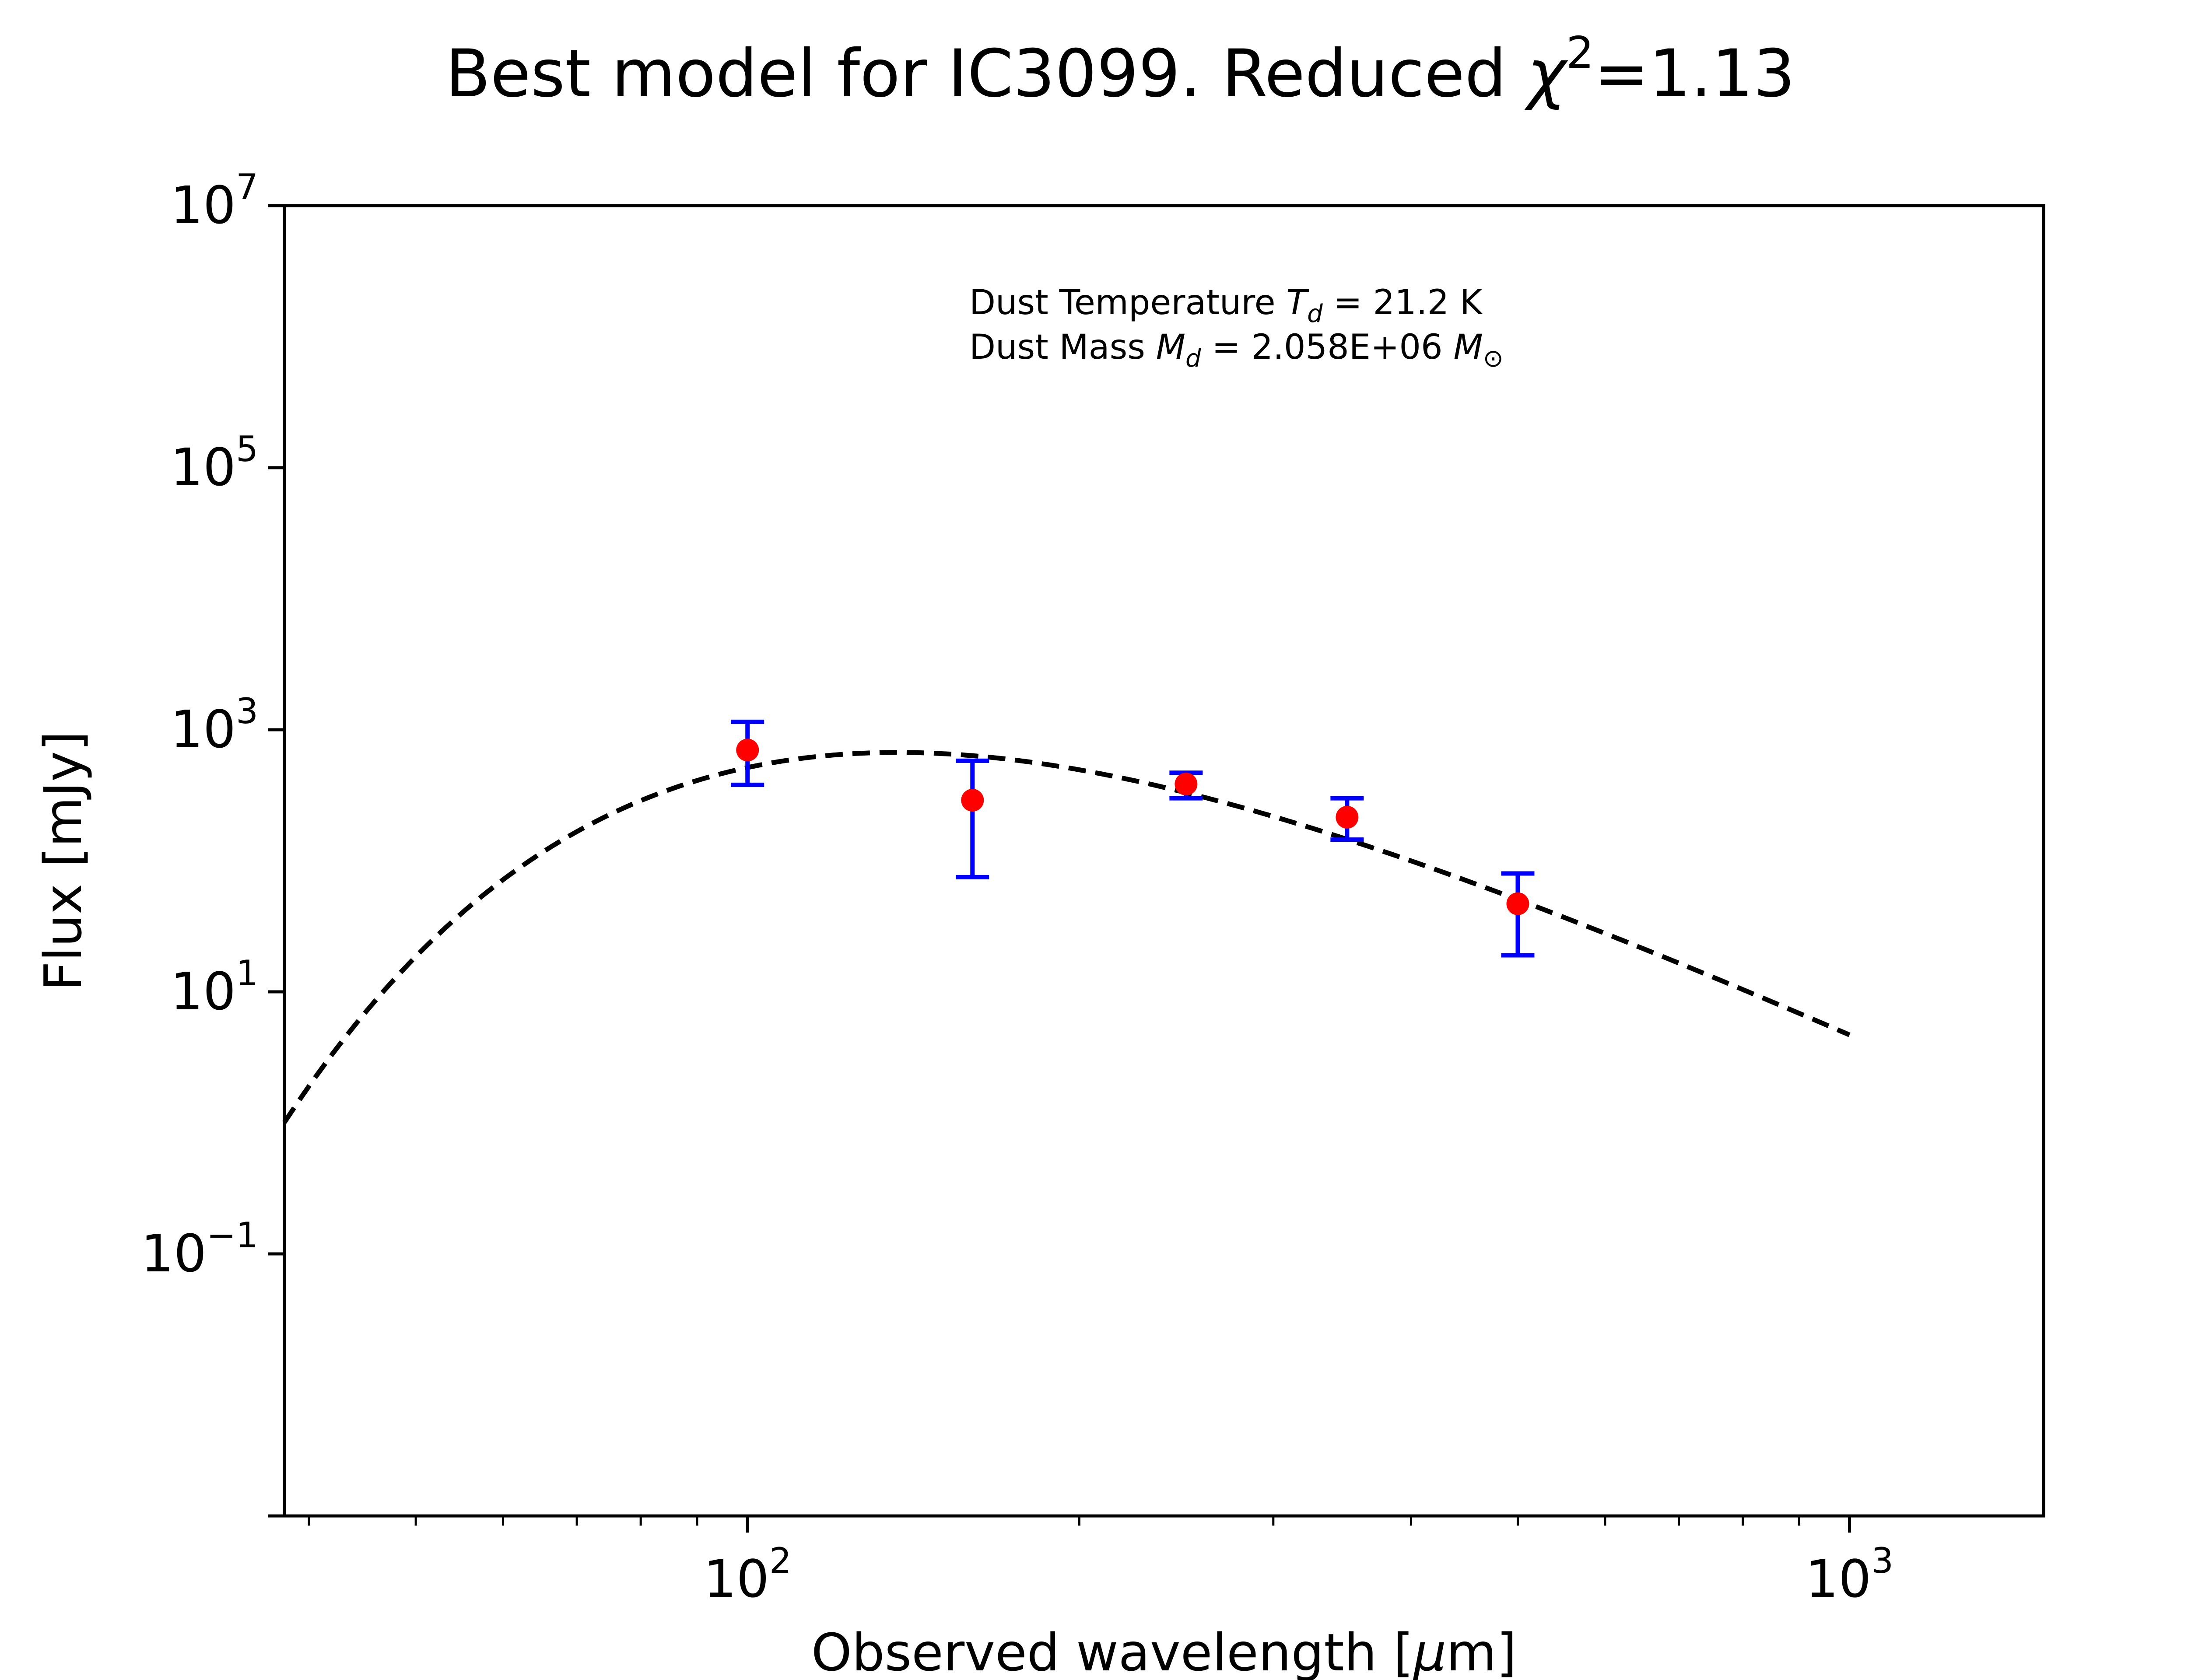 This screenshot has width=2188, height=1680. Describe the element at coordinates (214, 725) in the screenshot. I see `y-tick-label: 10³` at that location.